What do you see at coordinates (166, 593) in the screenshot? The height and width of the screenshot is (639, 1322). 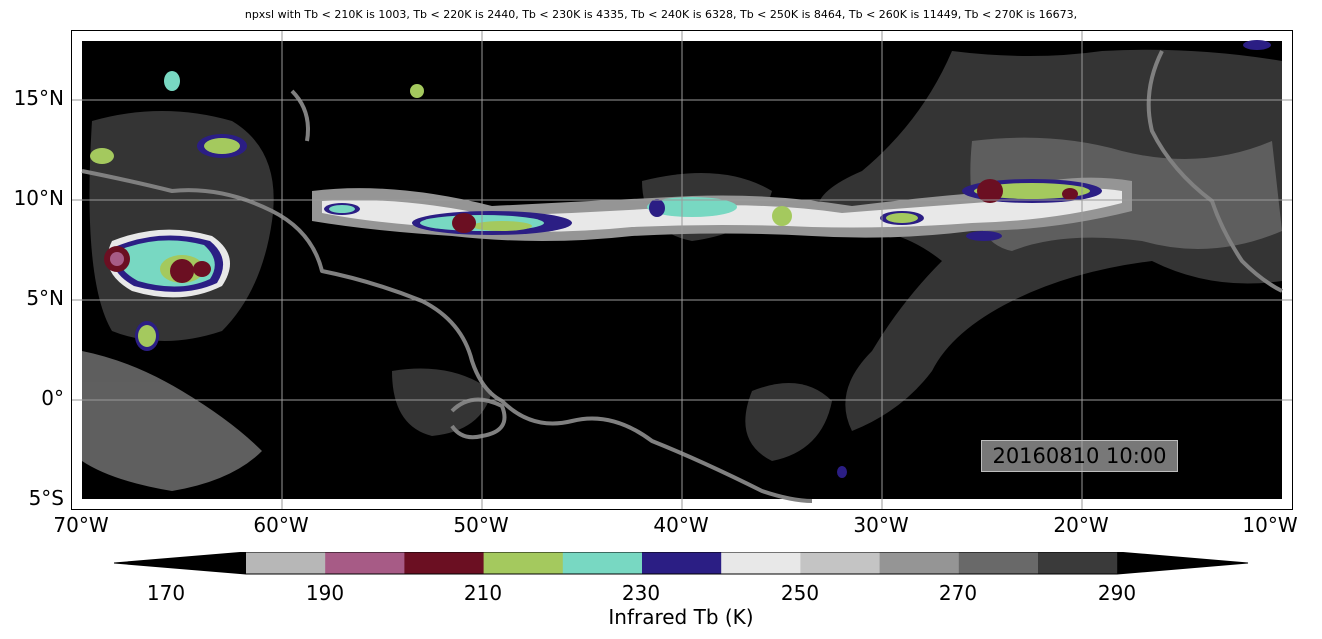 I see `colorbar-tick-label: 170` at bounding box center [166, 593].